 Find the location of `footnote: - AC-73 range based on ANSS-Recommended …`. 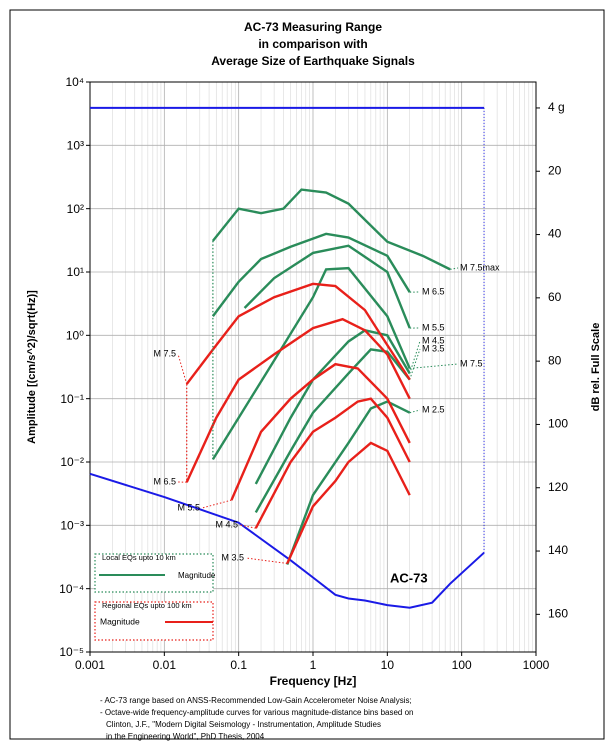

footnote: - AC-73 range based on ANSS-Recommended … is located at coordinates (256, 700).